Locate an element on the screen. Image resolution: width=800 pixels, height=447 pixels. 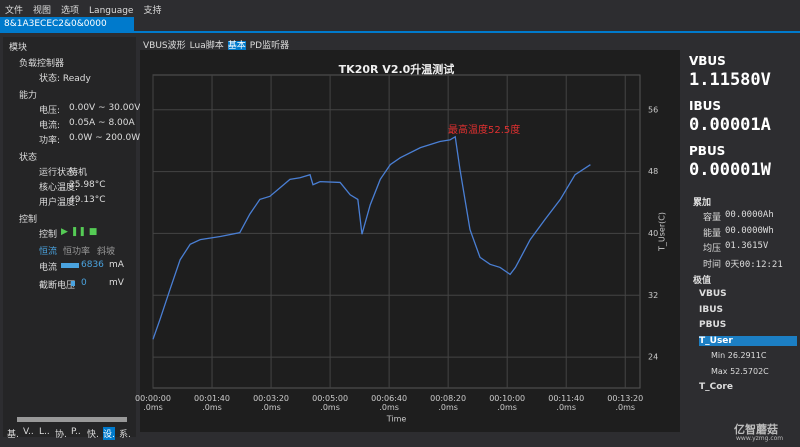
bottom-tab: 系. is located at coordinates (125, 435).